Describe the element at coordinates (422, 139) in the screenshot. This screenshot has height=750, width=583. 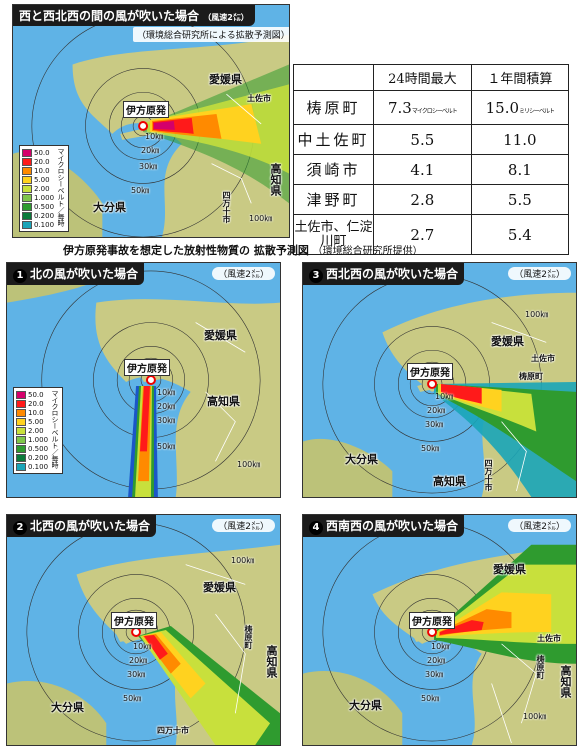
I see `table-cell-max24: 5.5` at that location.